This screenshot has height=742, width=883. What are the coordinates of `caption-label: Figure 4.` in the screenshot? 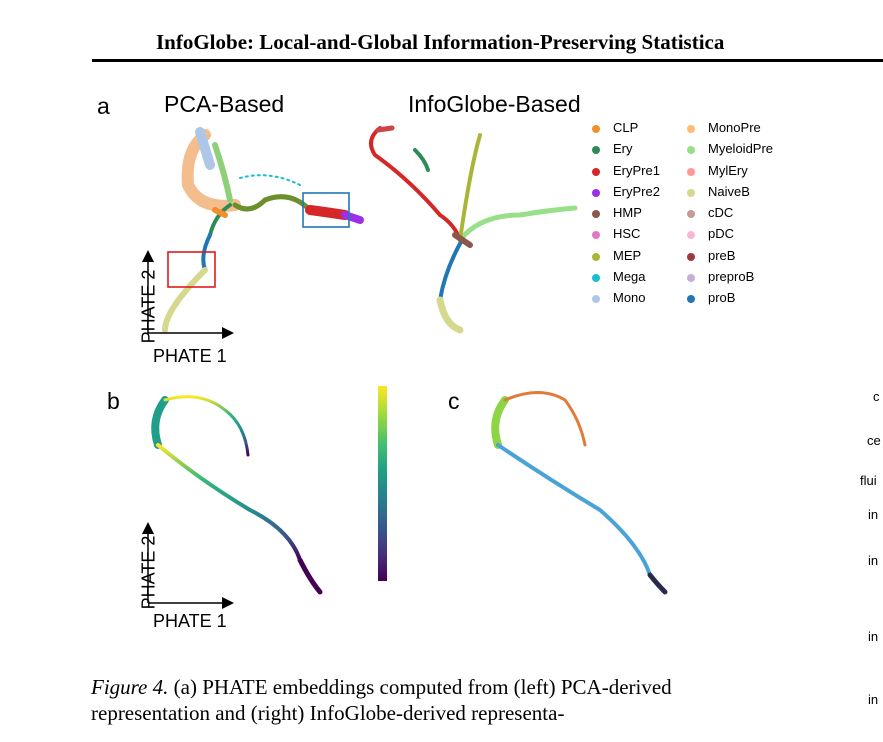 It's located at (130, 687).